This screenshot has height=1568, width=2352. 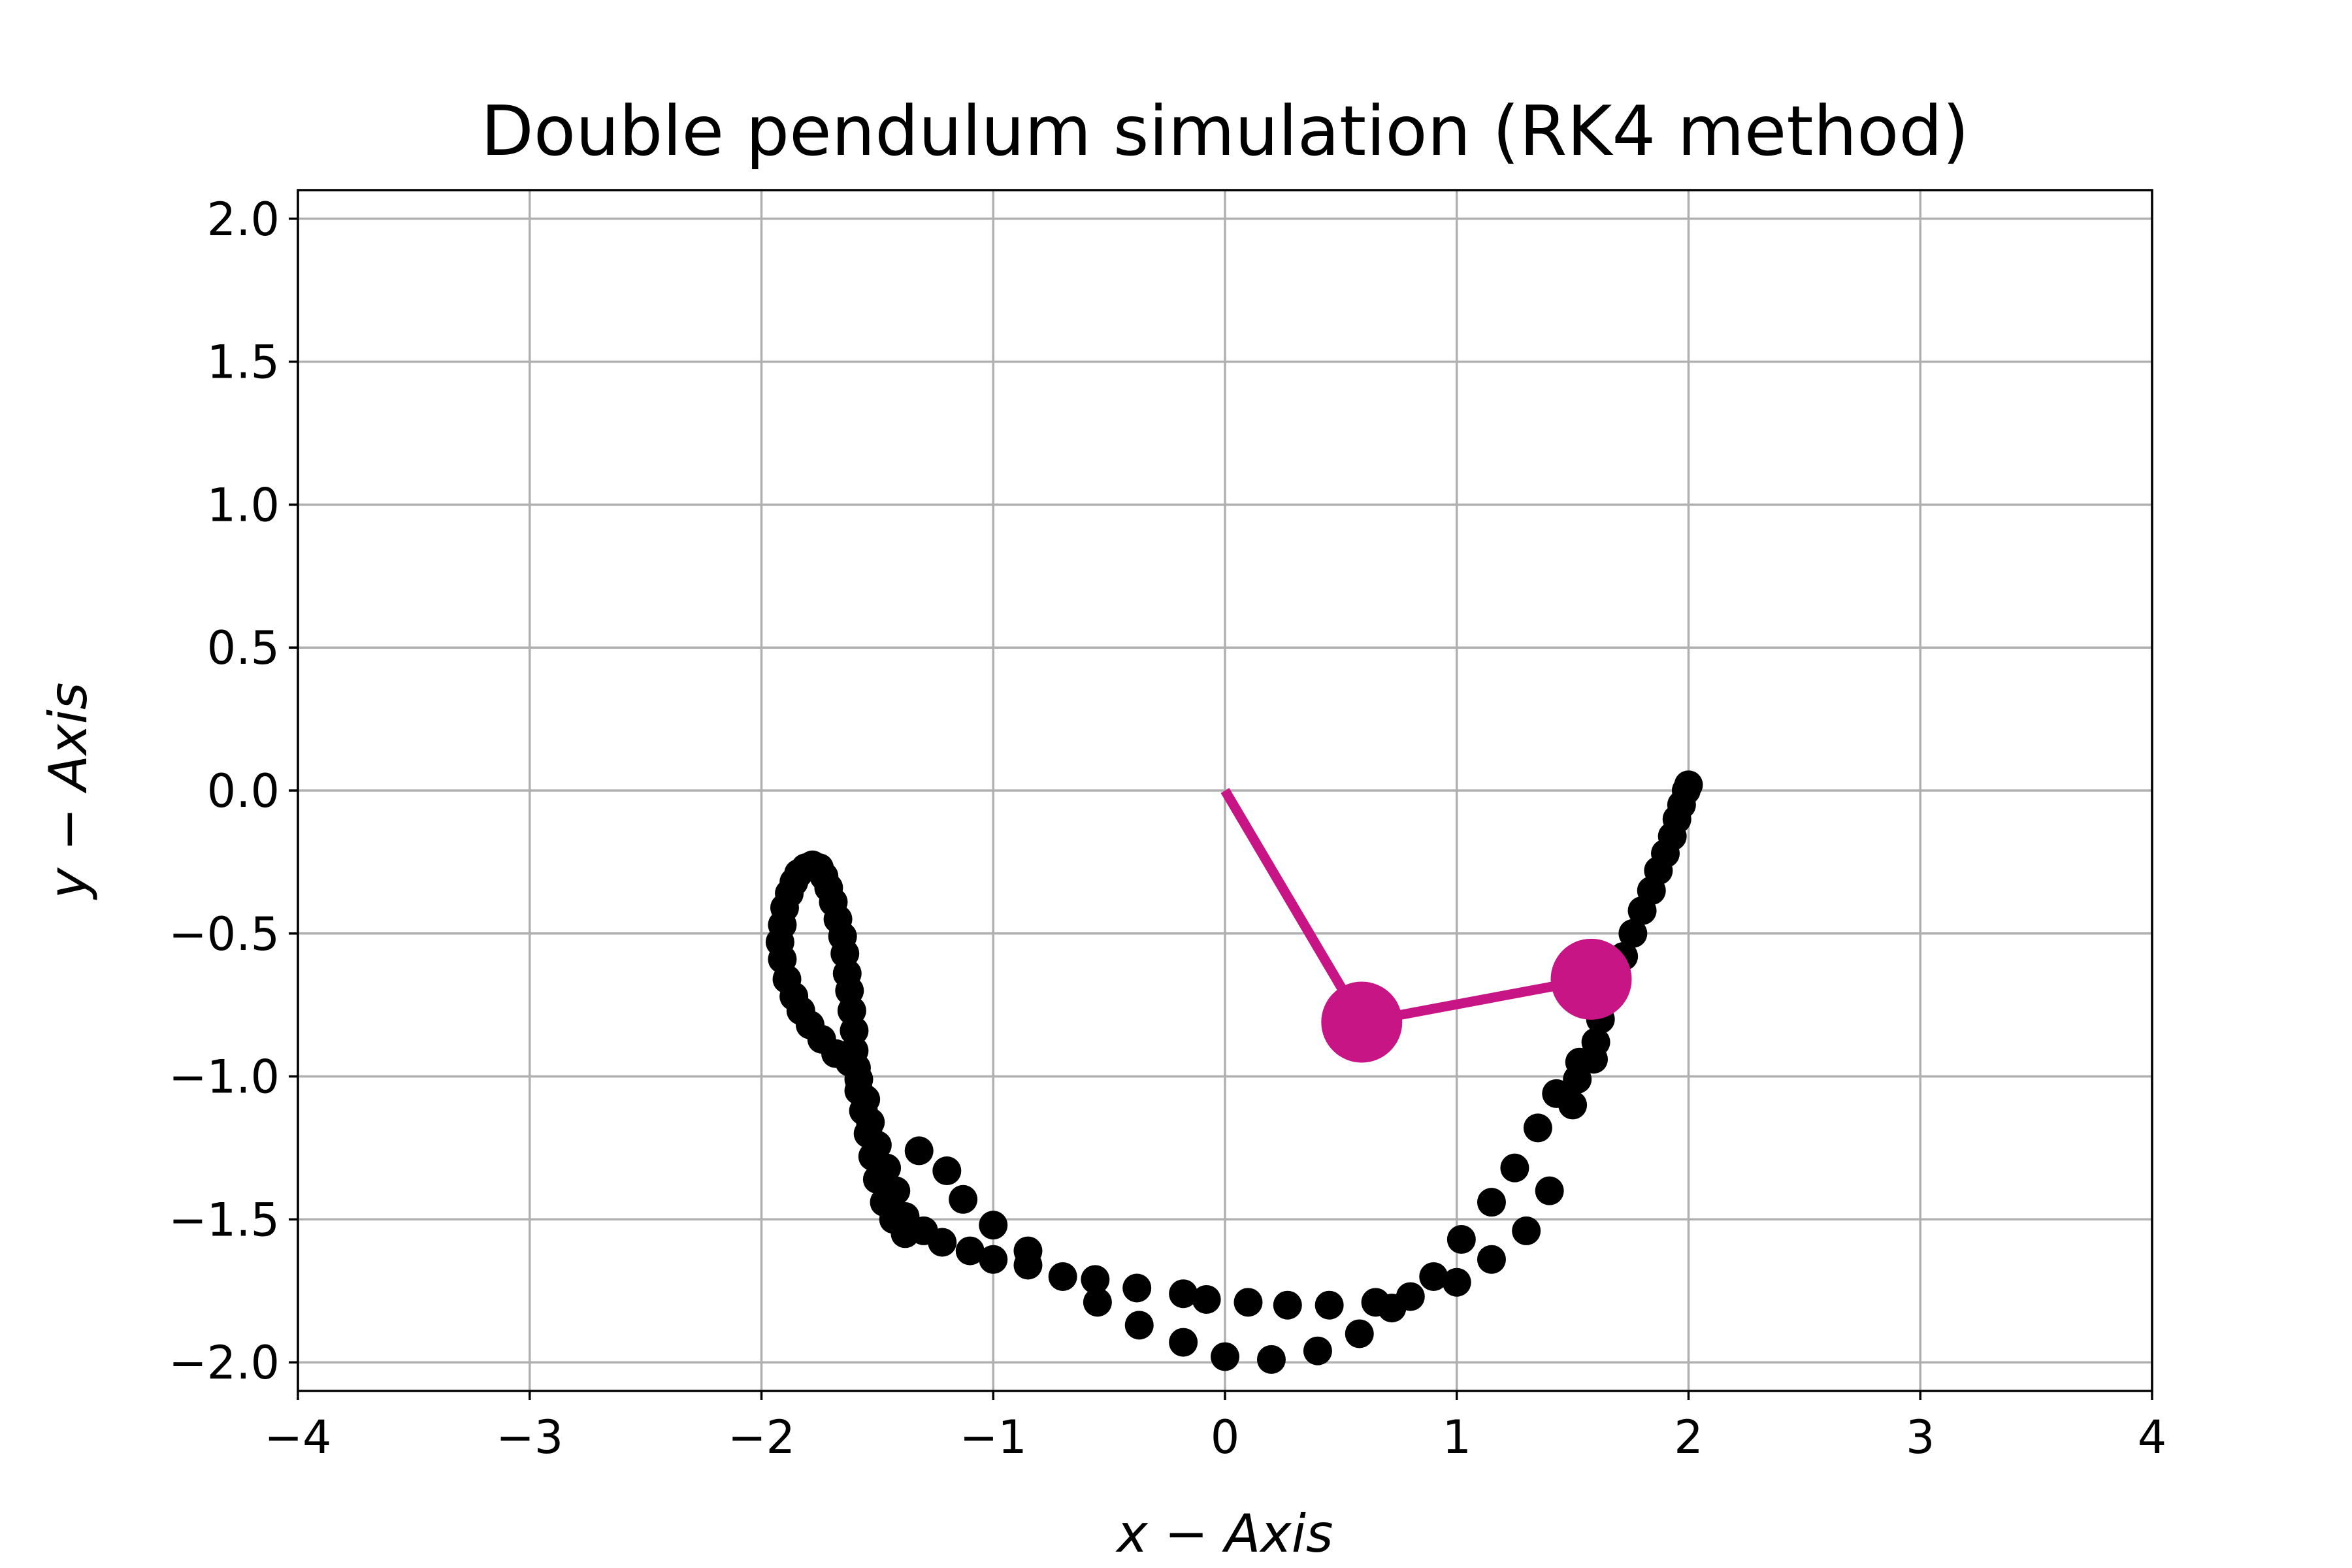 What do you see at coordinates (761, 1437) in the screenshot?
I see `x-tick-label: −2` at bounding box center [761, 1437].